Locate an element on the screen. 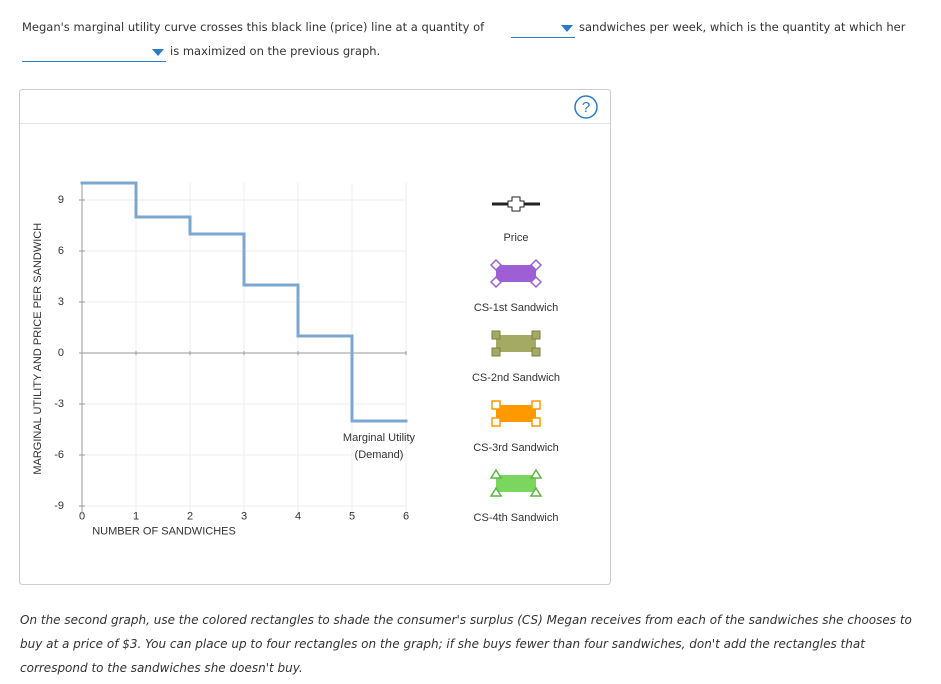 The height and width of the screenshot is (684, 941). price-handle is located at coordinates (516, 204).